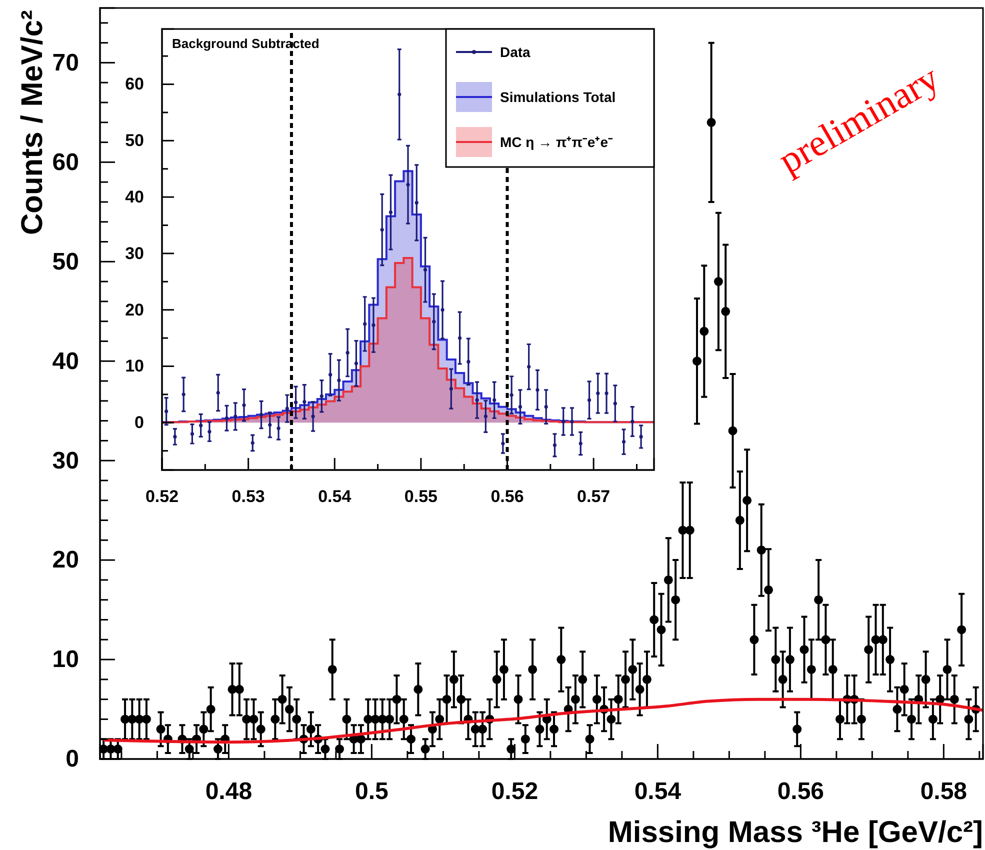  What do you see at coordinates (557, 142) in the screenshot?
I see `legend-label: MC η → π⁺π⁻e⁺e⁻` at bounding box center [557, 142].